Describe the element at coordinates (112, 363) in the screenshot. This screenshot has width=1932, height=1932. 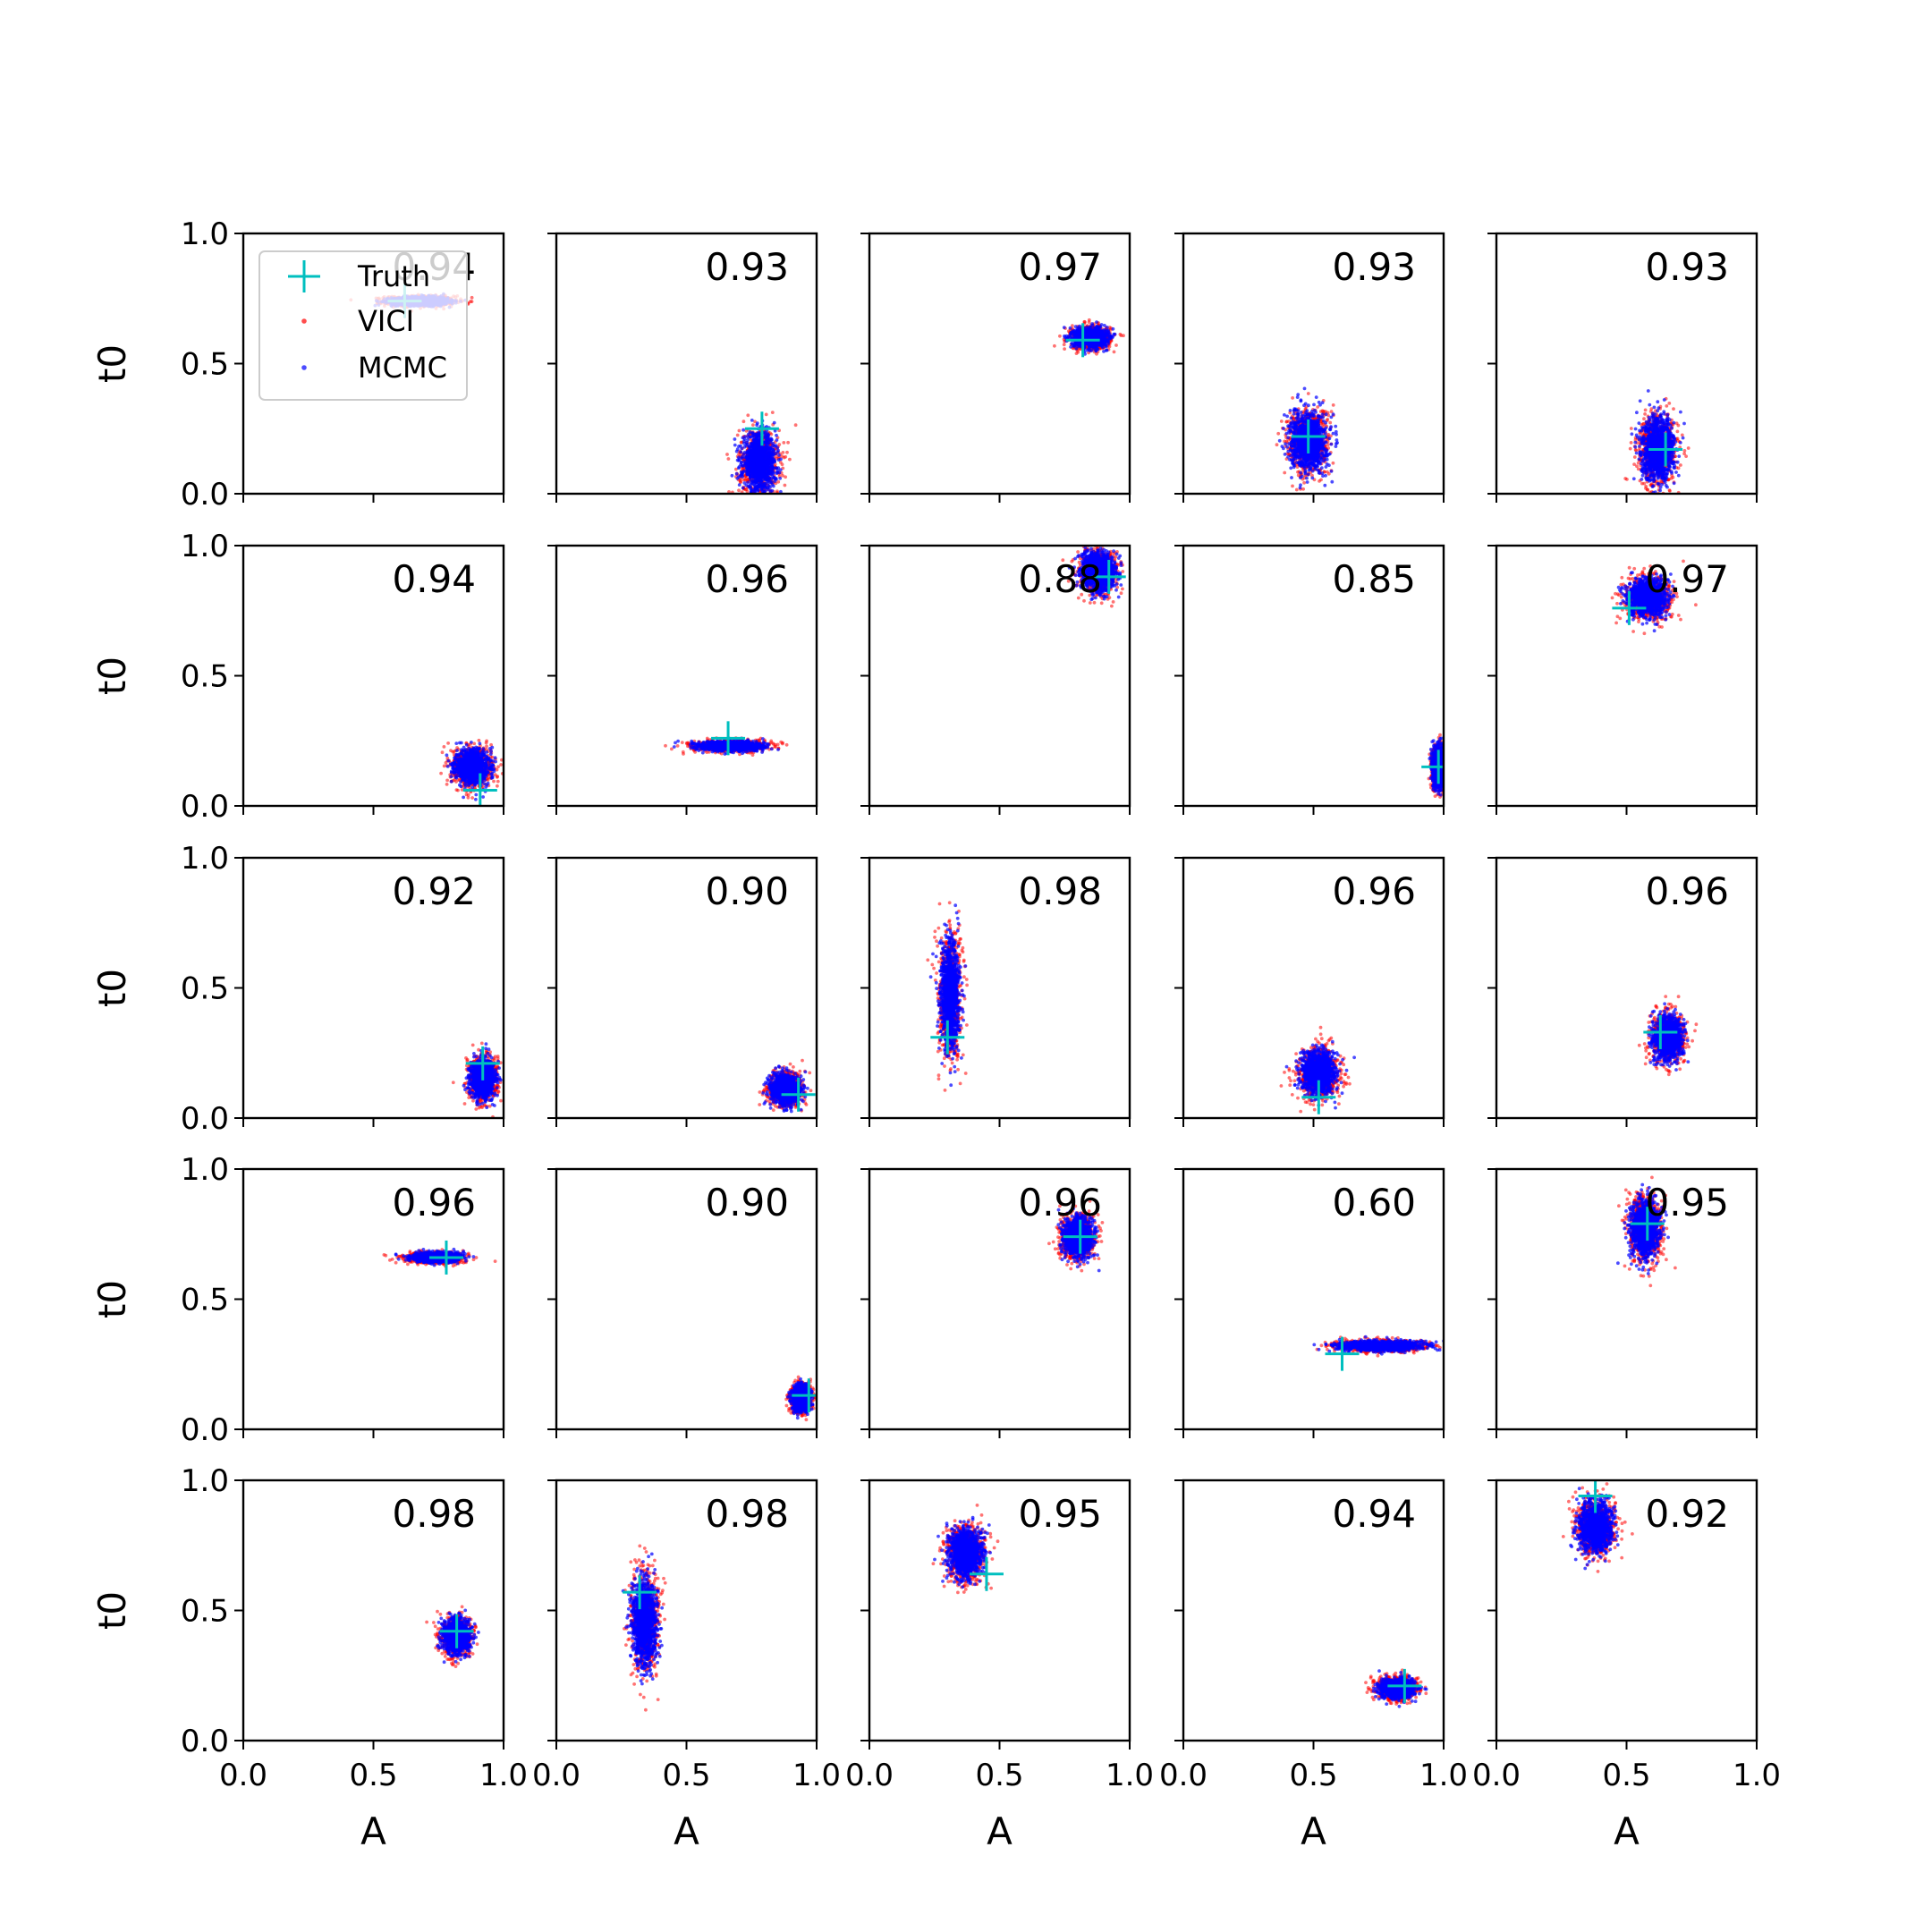
I see `y-axis-label: t0` at that location.